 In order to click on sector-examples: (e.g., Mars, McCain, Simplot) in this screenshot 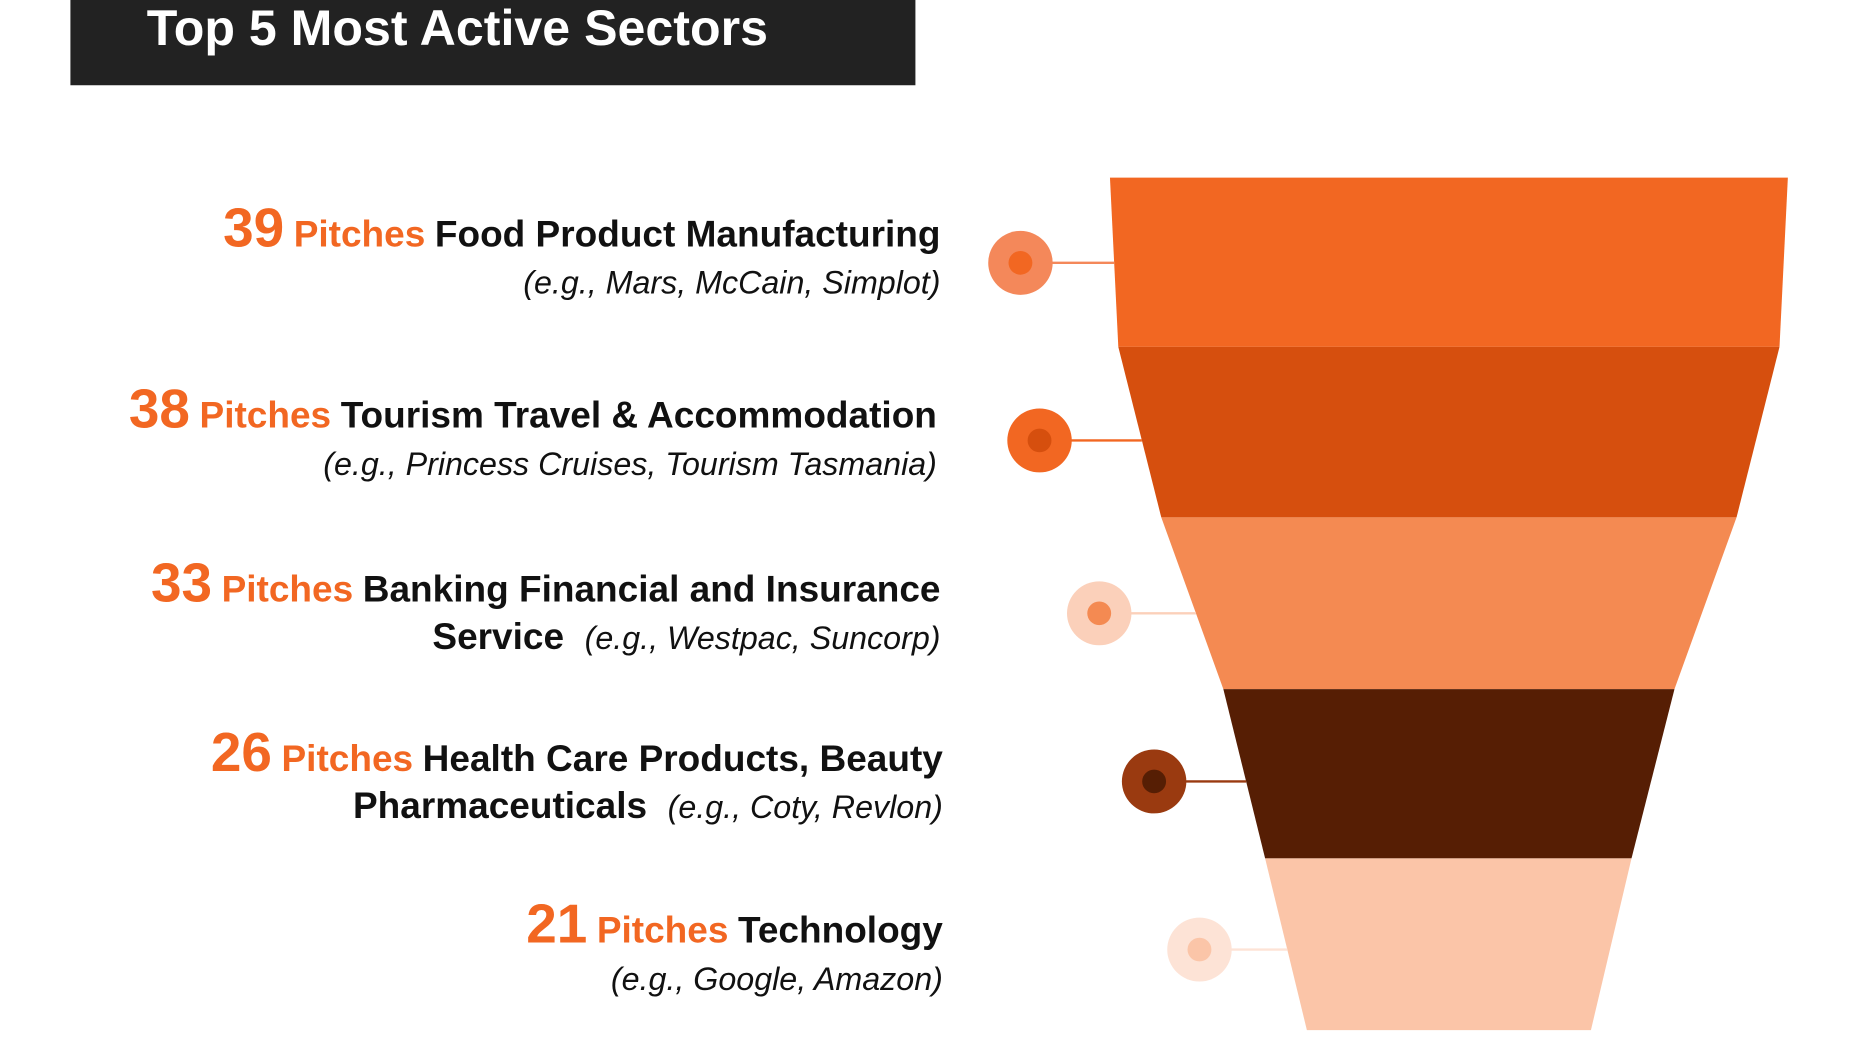, I will do `click(732, 283)`.